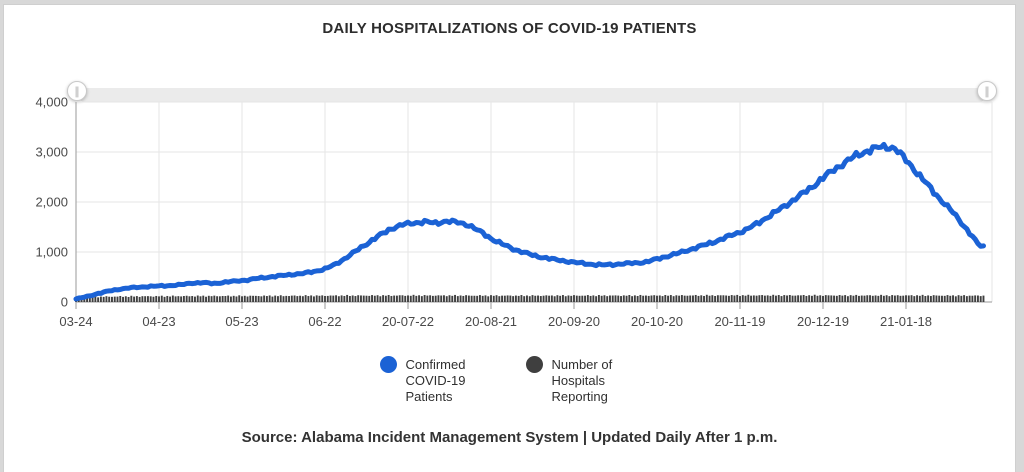  What do you see at coordinates (823, 321) in the screenshot?
I see `x-tick-label: 20-12-19` at bounding box center [823, 321].